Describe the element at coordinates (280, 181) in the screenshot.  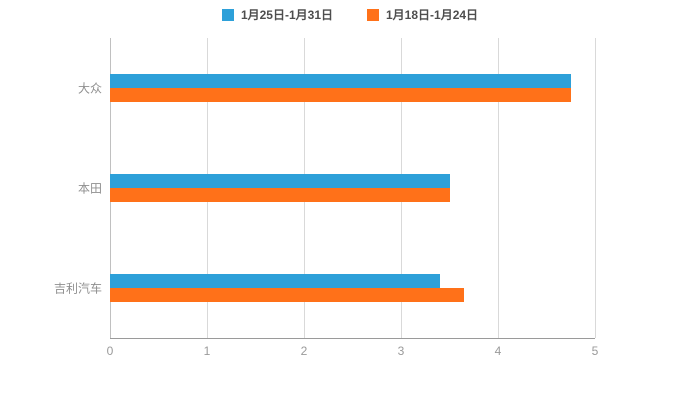
I see `bar-本田-series-0` at that location.